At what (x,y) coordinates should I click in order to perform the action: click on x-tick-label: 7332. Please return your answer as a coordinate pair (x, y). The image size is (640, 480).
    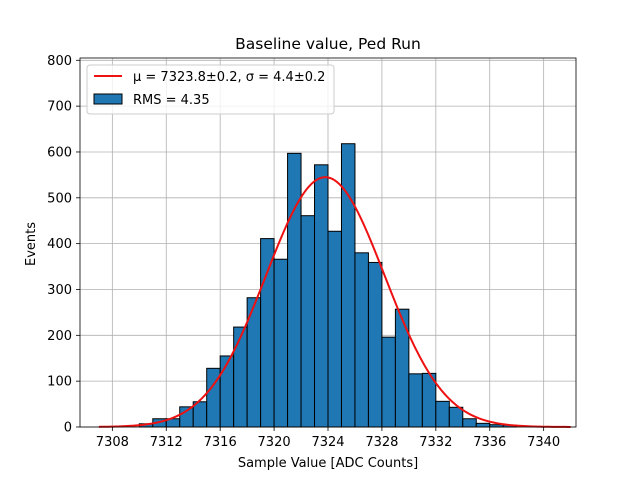
    Looking at the image, I should click on (435, 442).